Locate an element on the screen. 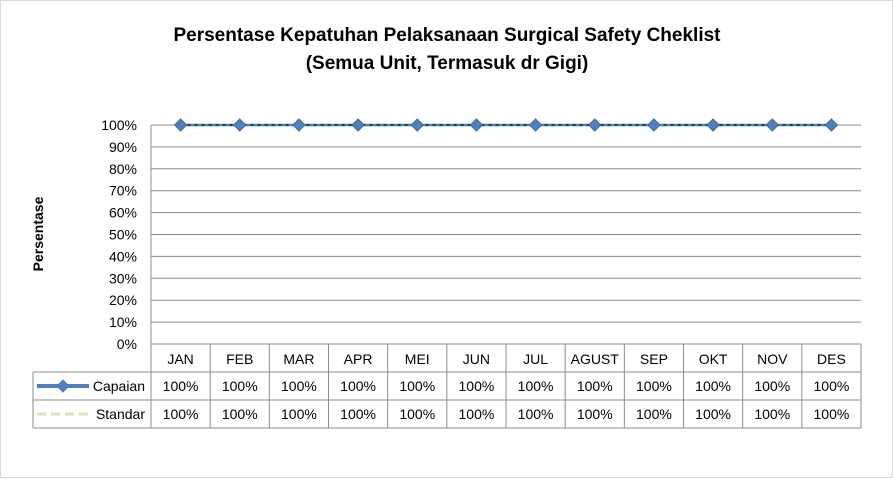 This screenshot has height=482, width=893. x-tick-label: FEB is located at coordinates (239, 359).